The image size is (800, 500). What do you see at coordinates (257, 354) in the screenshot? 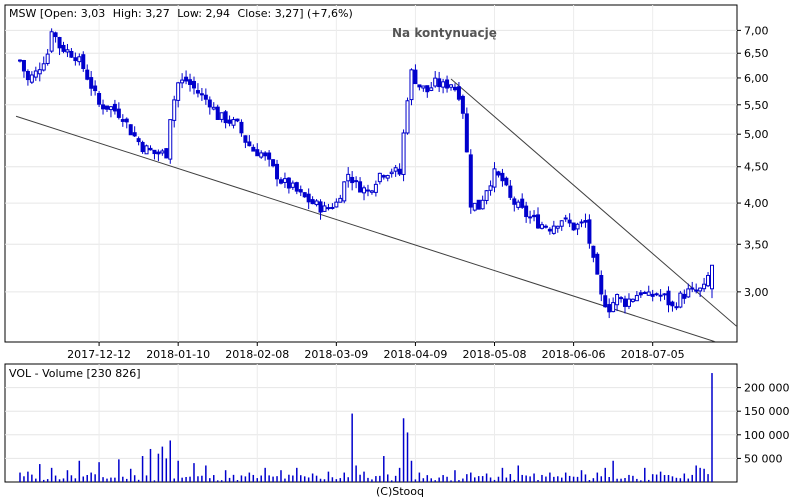
I see `date-tick-label: 2018-02-08` at bounding box center [257, 354].